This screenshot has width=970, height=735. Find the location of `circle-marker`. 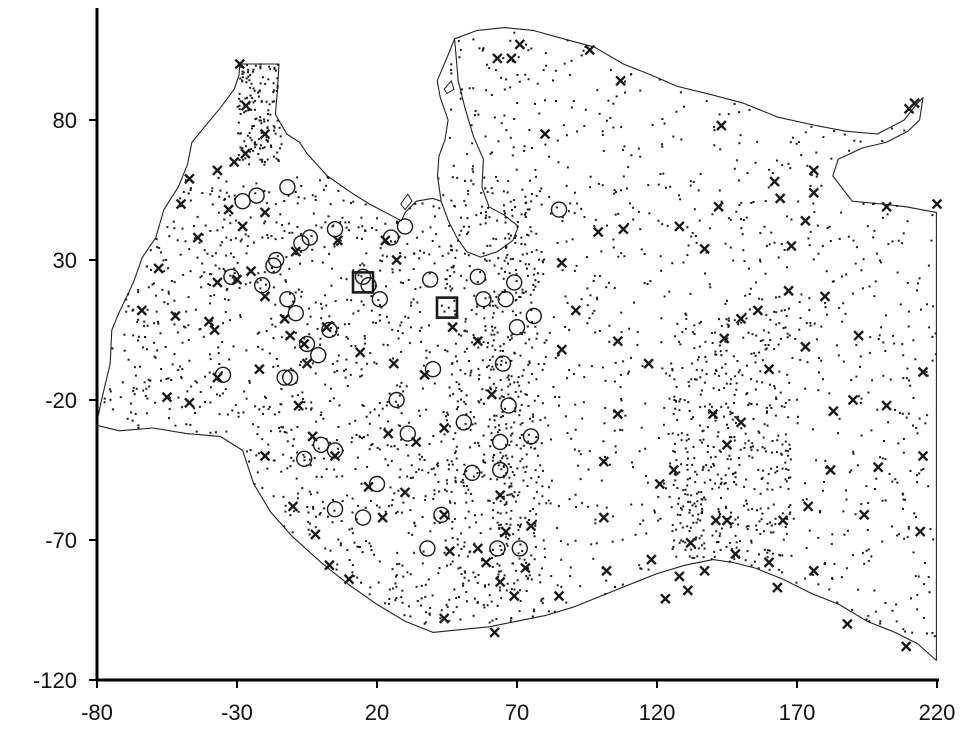

circle-marker is located at coordinates (477, 276).